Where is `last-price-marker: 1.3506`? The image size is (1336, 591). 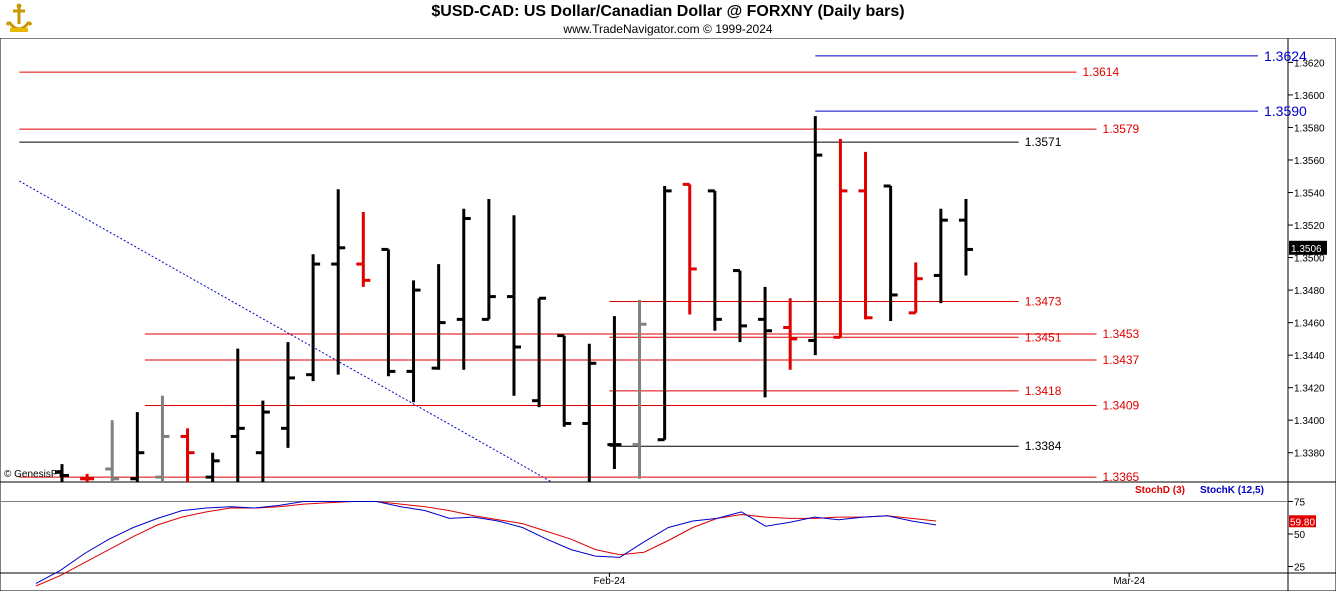
last-price-marker: 1.3506 is located at coordinates (1308, 247).